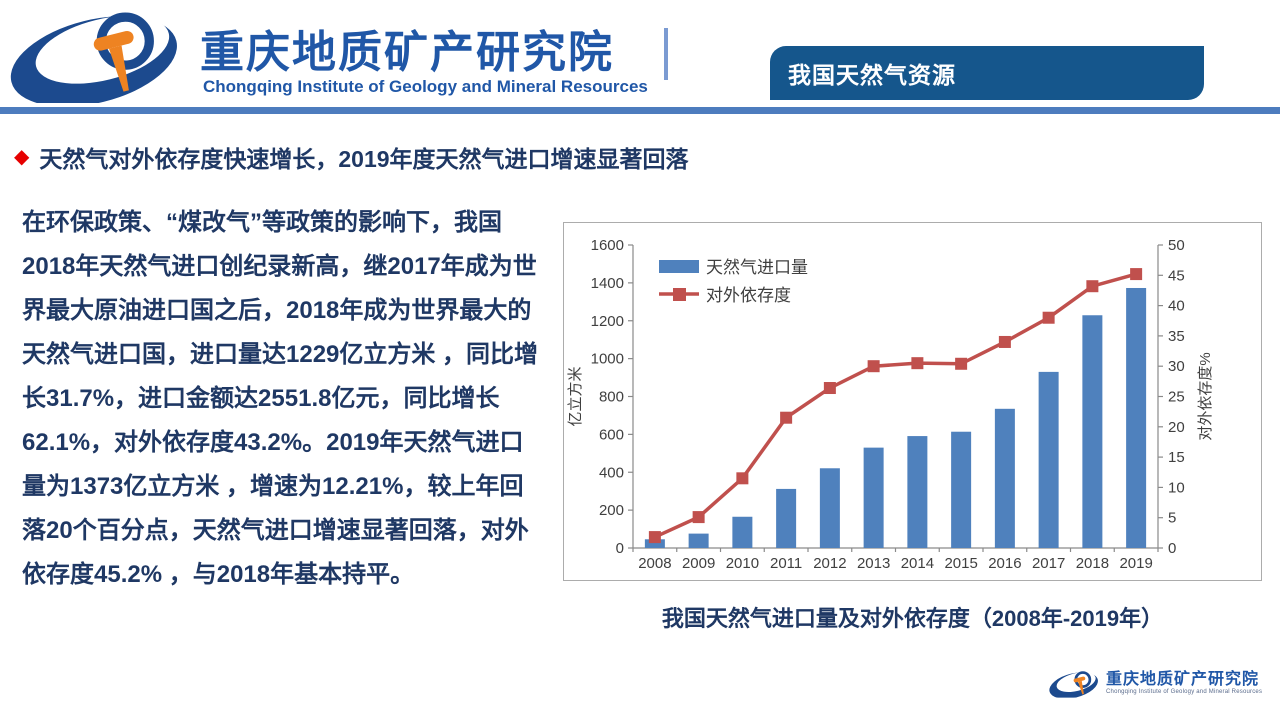 Image resolution: width=1280 pixels, height=720 pixels. I want to click on right-axis-tick-label: 5, so click(1172, 518).